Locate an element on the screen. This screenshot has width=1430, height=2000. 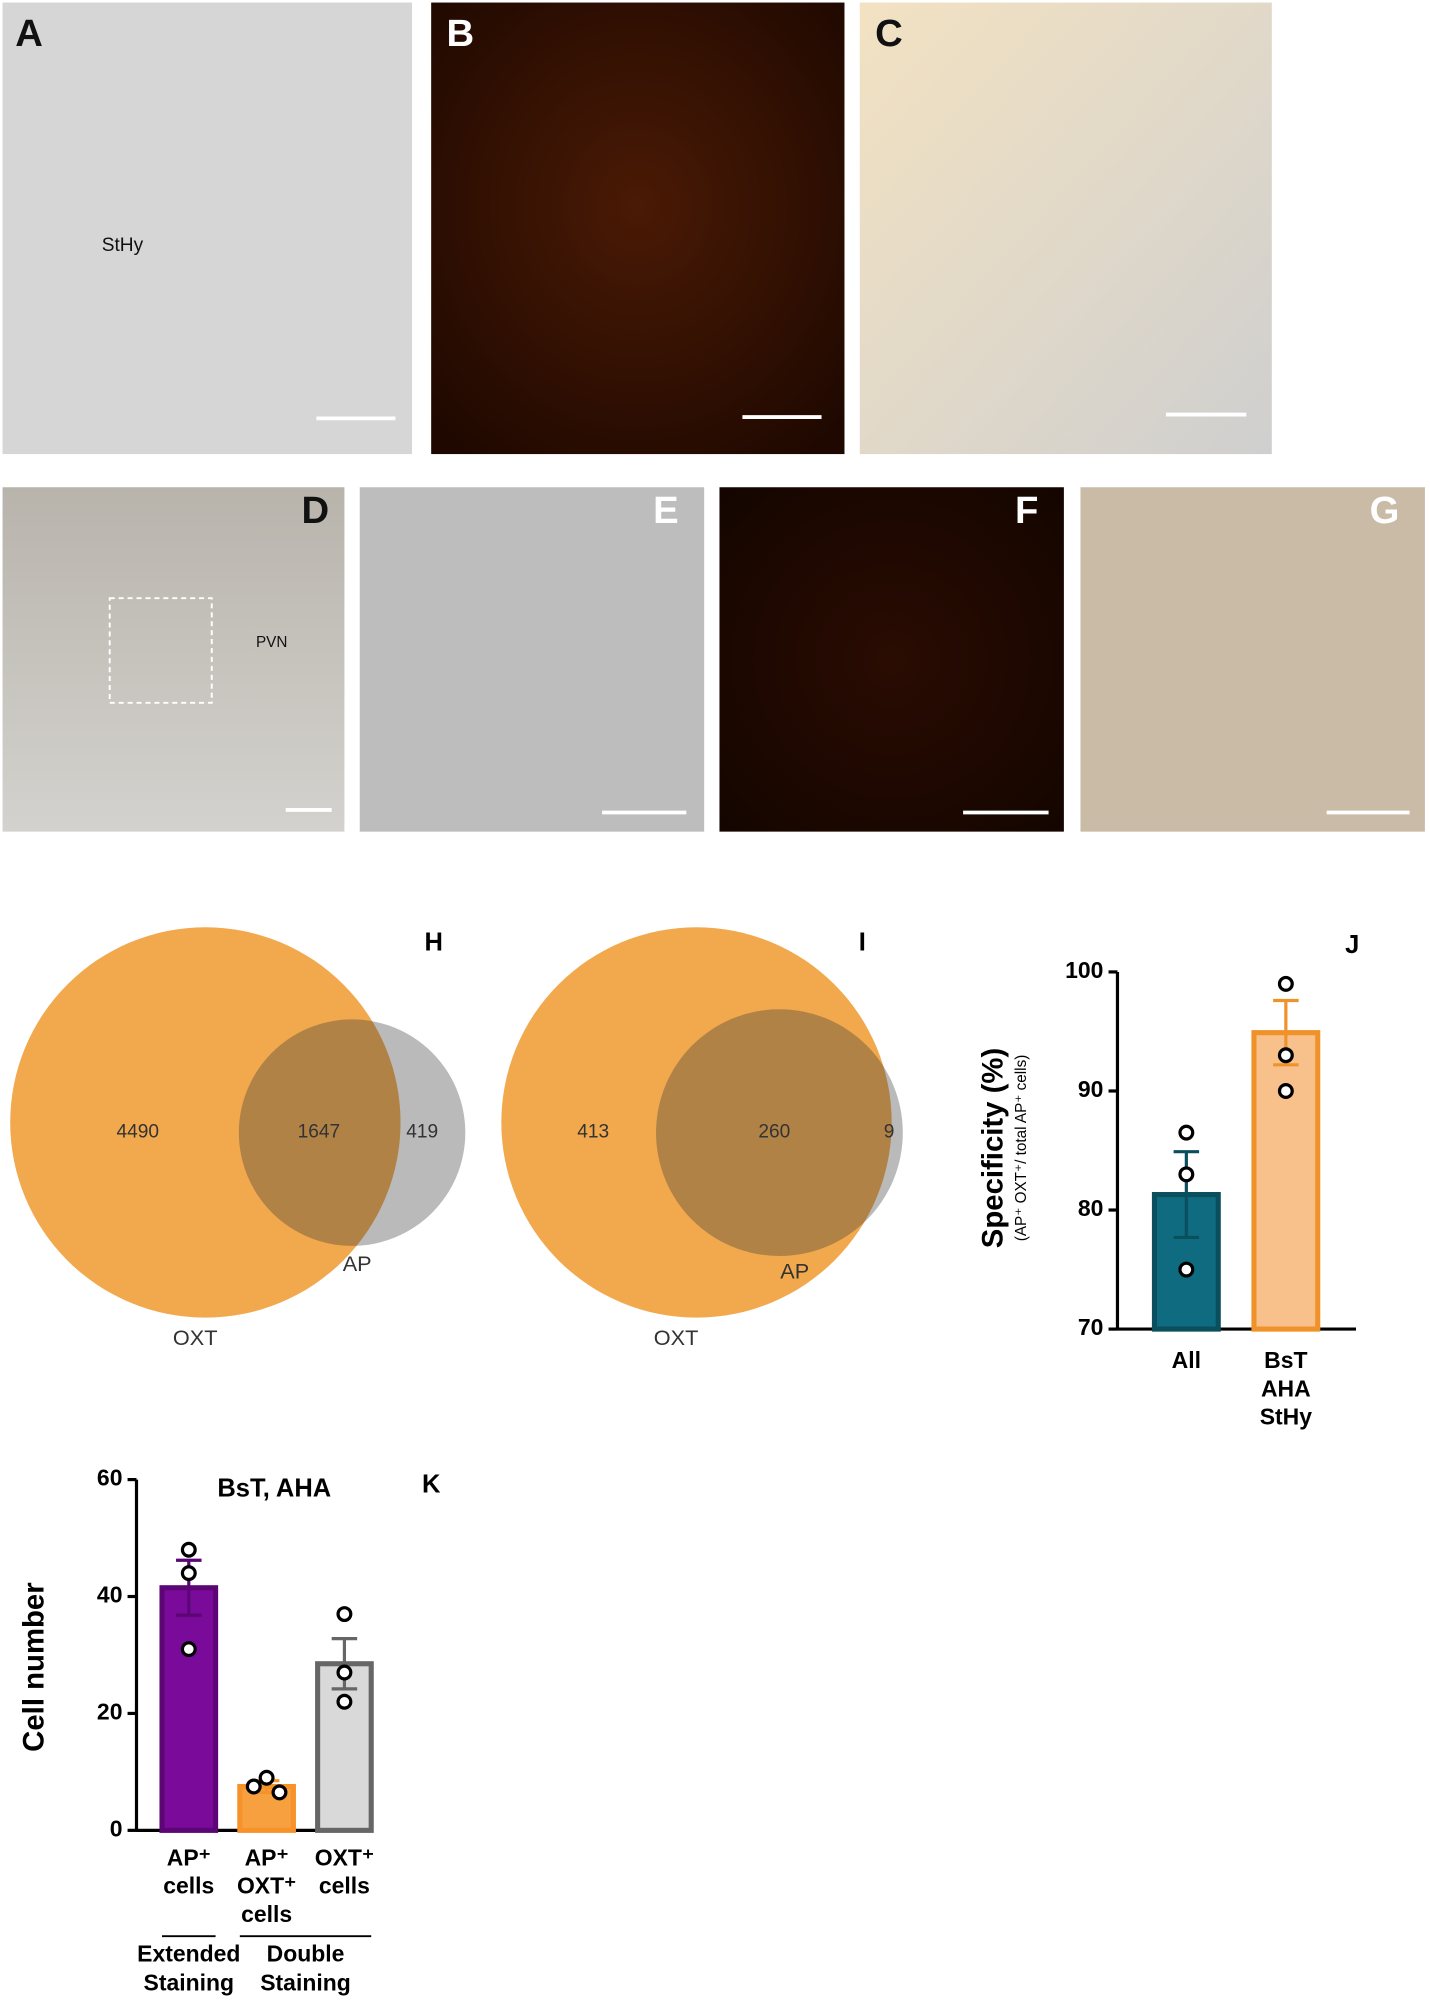
chart-title: BsT, AHA is located at coordinates (274, 1489).